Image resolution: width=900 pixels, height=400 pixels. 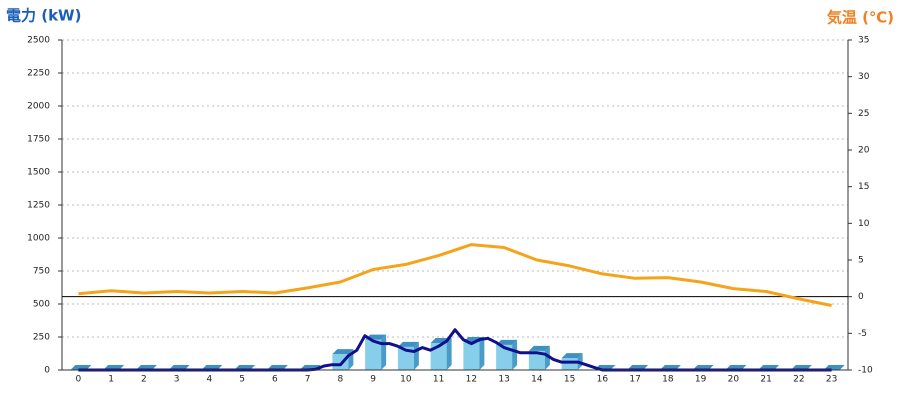 What do you see at coordinates (863, 41) in the screenshot?
I see `y2-tick-label: 35` at bounding box center [863, 41].